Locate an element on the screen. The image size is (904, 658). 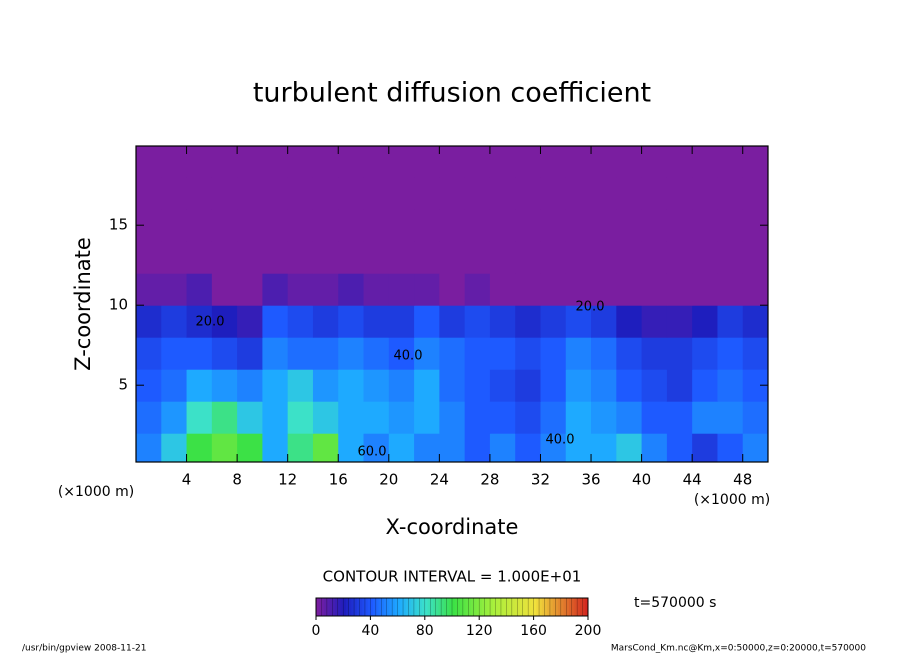
x-axis-label: X-coordinate is located at coordinates (452, 527).